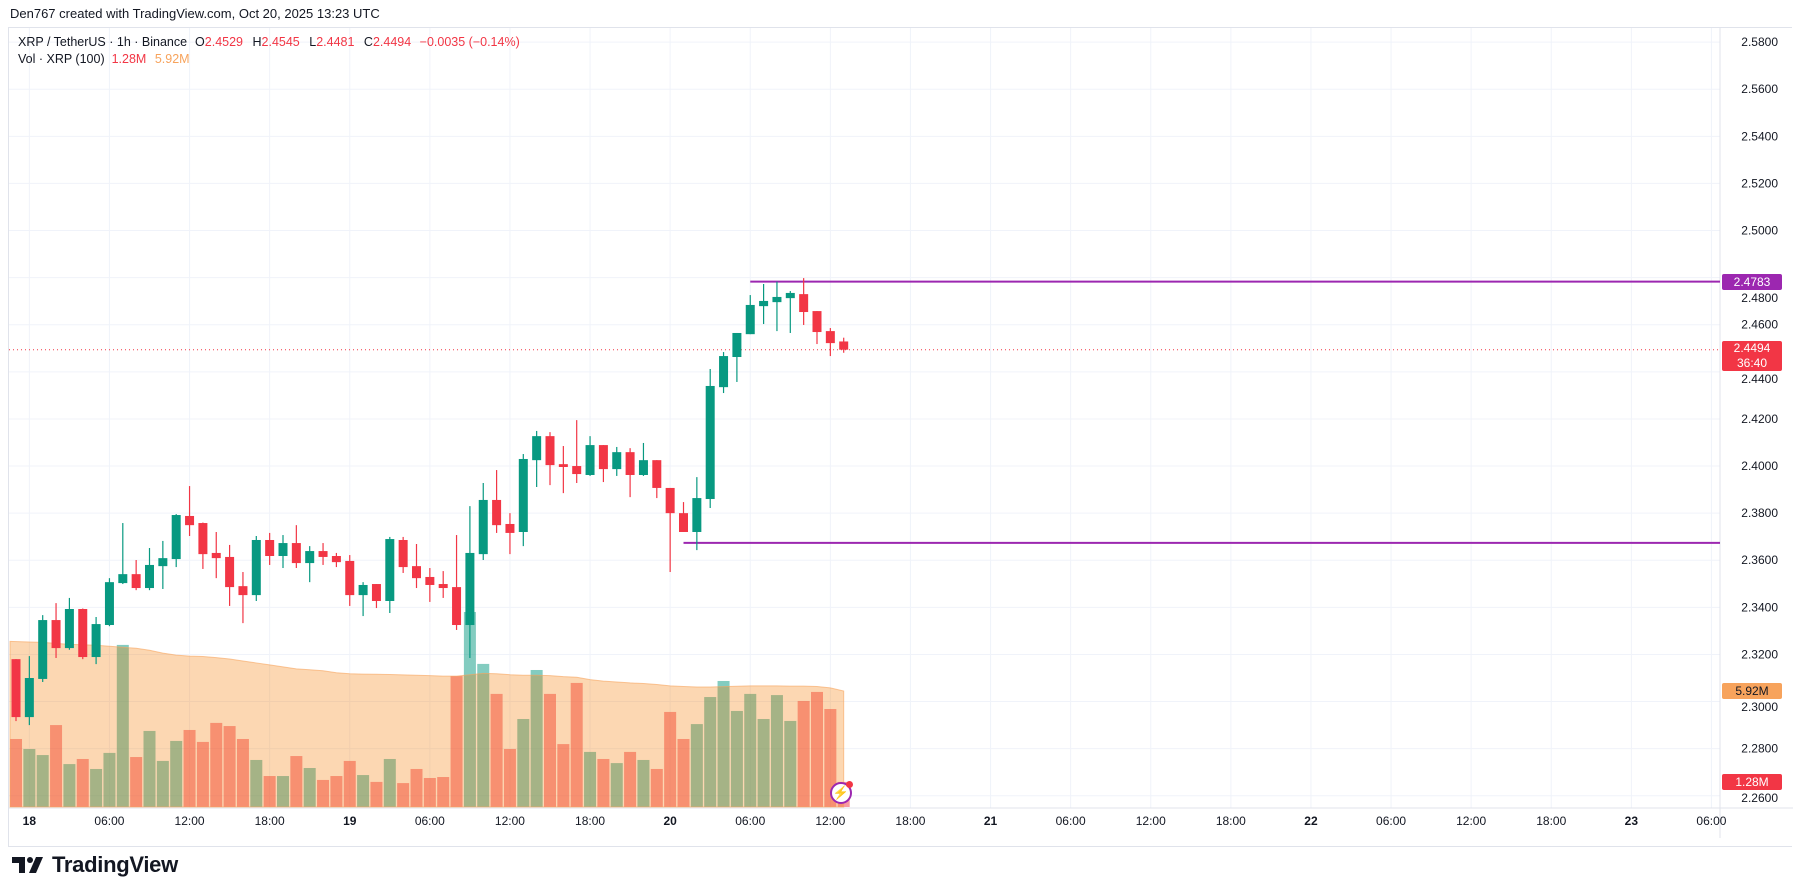 This screenshot has height=895, width=1793. Describe the element at coordinates (1752, 691) in the screenshot. I see `volume-ma-badge: 5.92M` at that location.